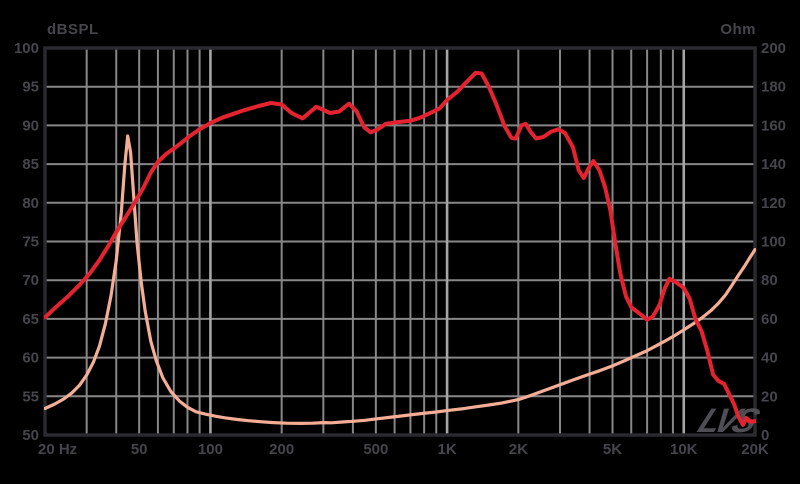 The image size is (800, 484). What do you see at coordinates (210, 449) in the screenshot?
I see `x-tick-label: 100` at bounding box center [210, 449].